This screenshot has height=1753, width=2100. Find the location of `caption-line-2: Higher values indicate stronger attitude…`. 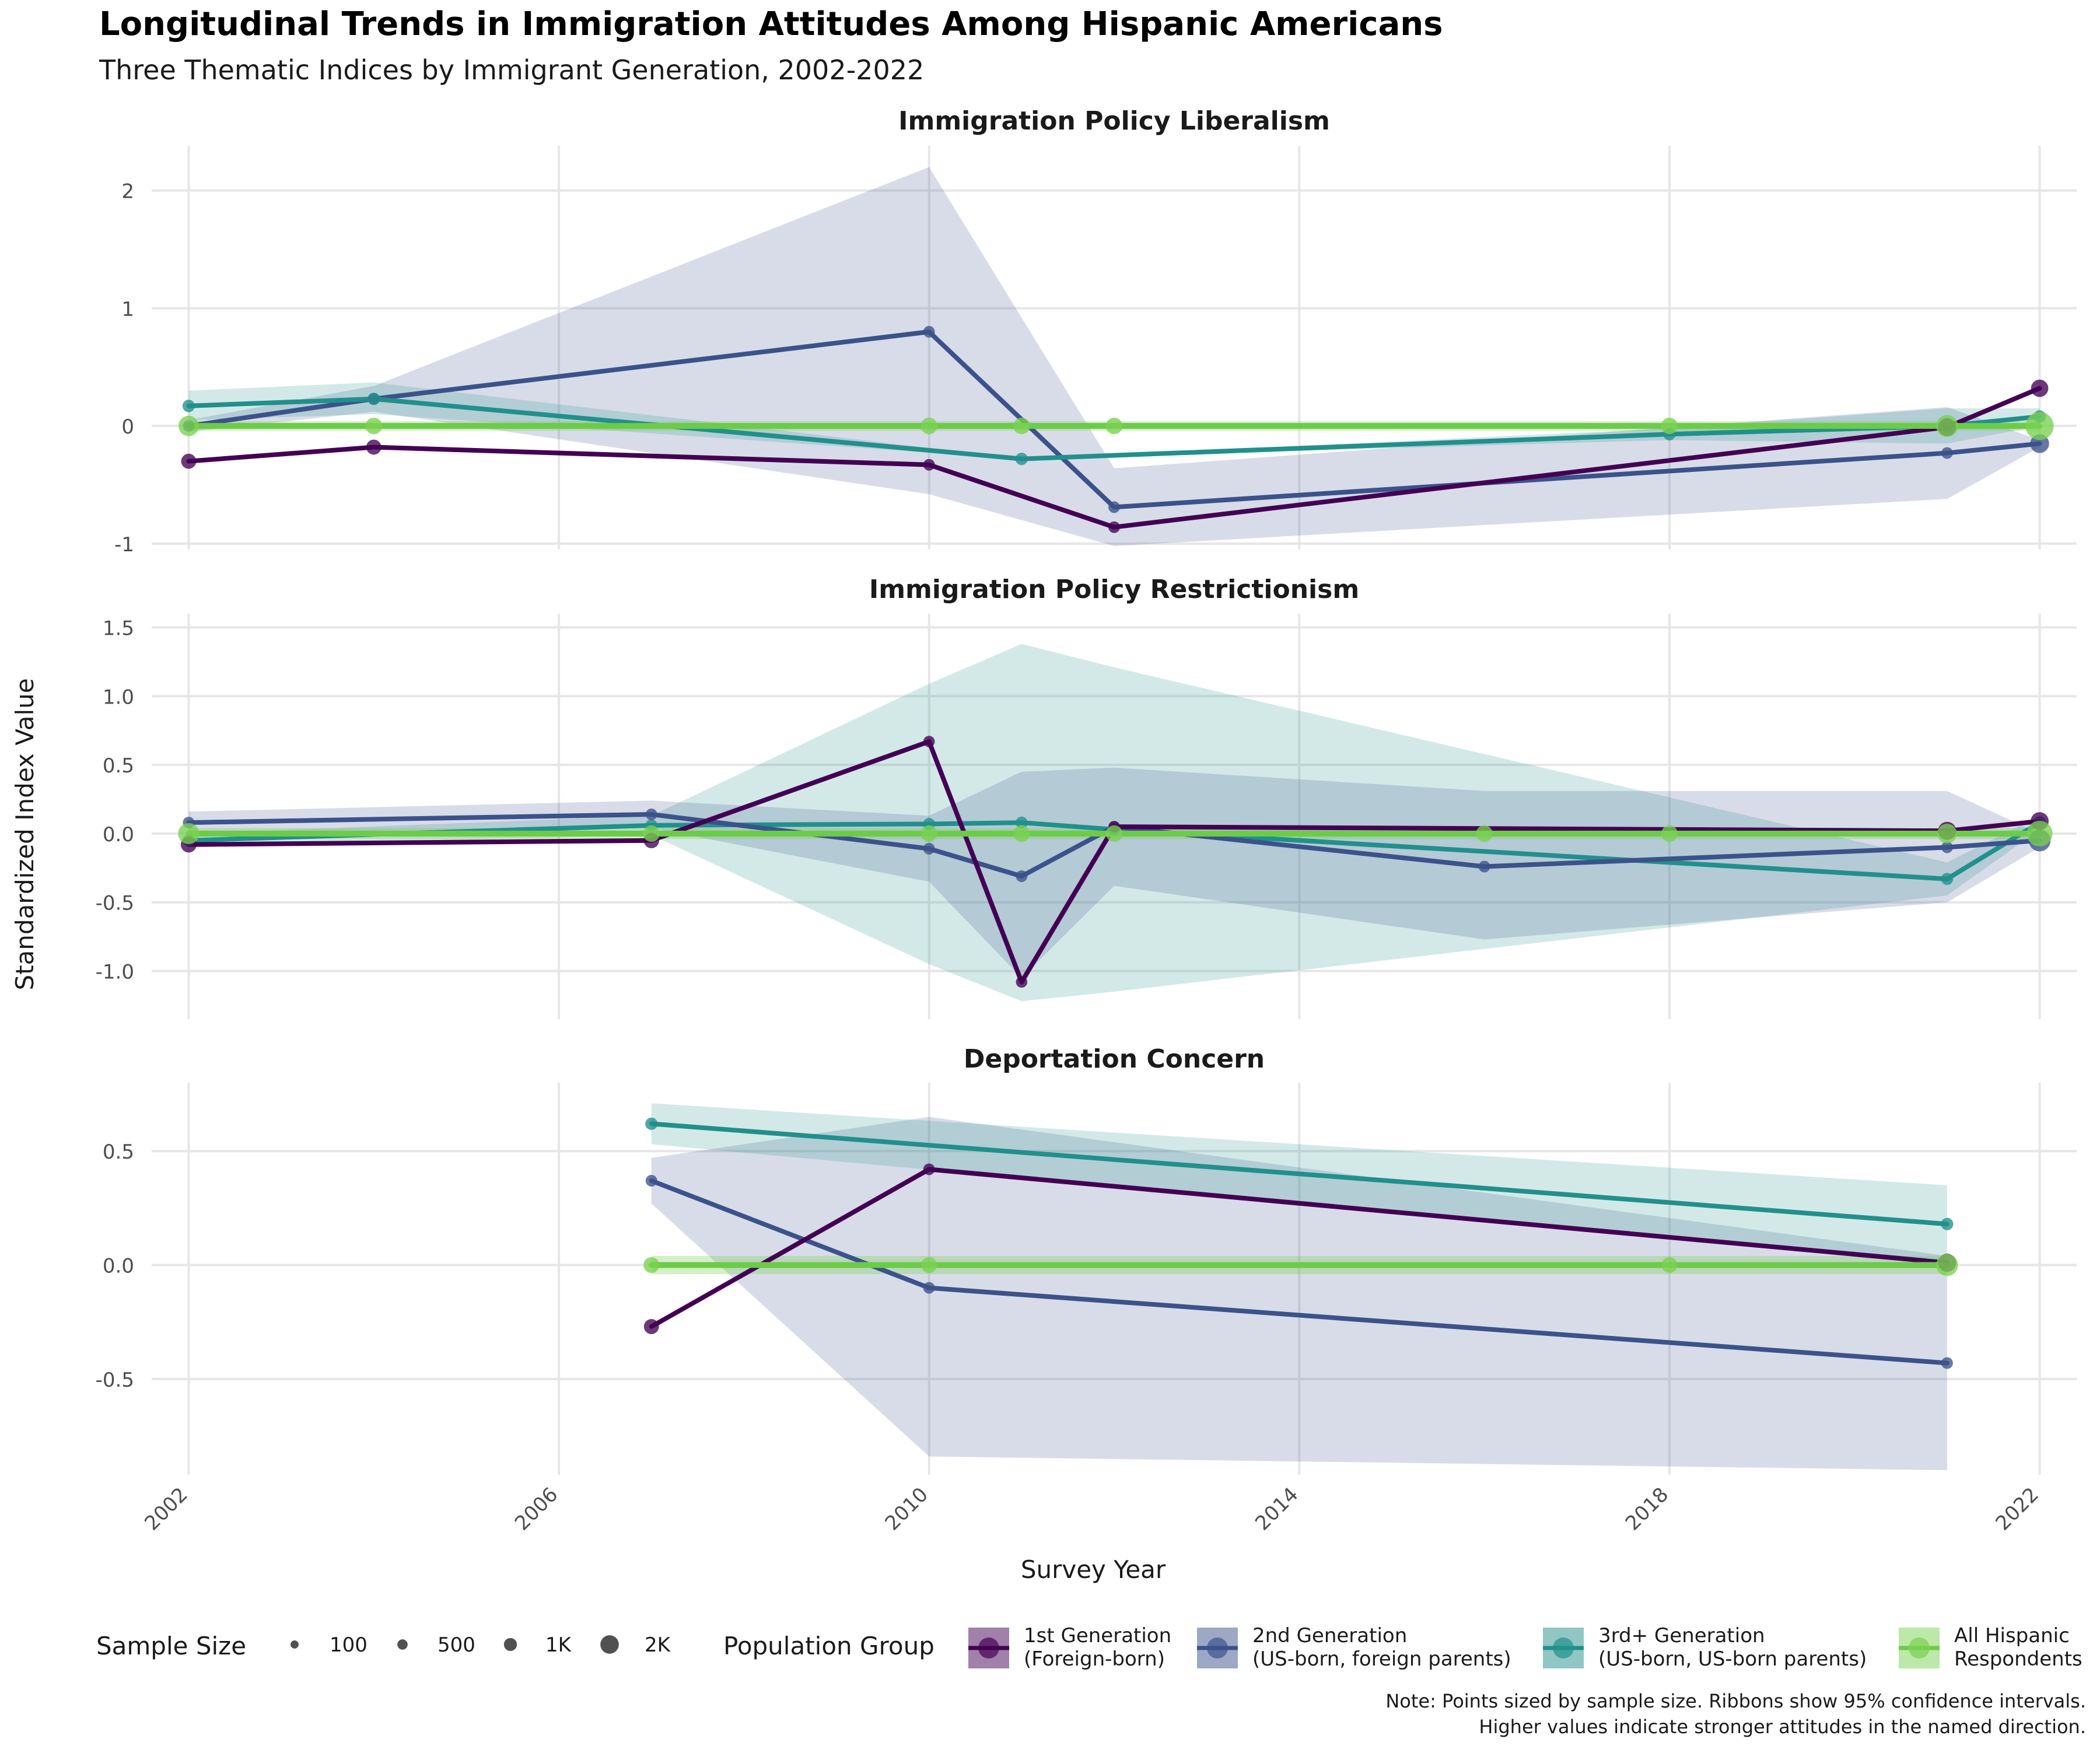

caption-line-2: Higher values indicate stronger attitude… is located at coordinates (1782, 1727).